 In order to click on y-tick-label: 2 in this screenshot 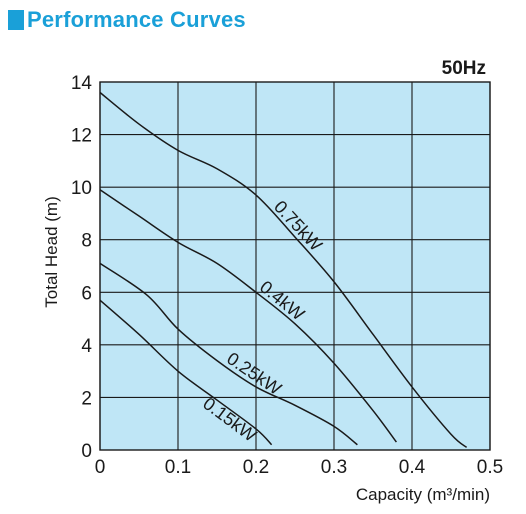, I will do `click(86, 398)`.